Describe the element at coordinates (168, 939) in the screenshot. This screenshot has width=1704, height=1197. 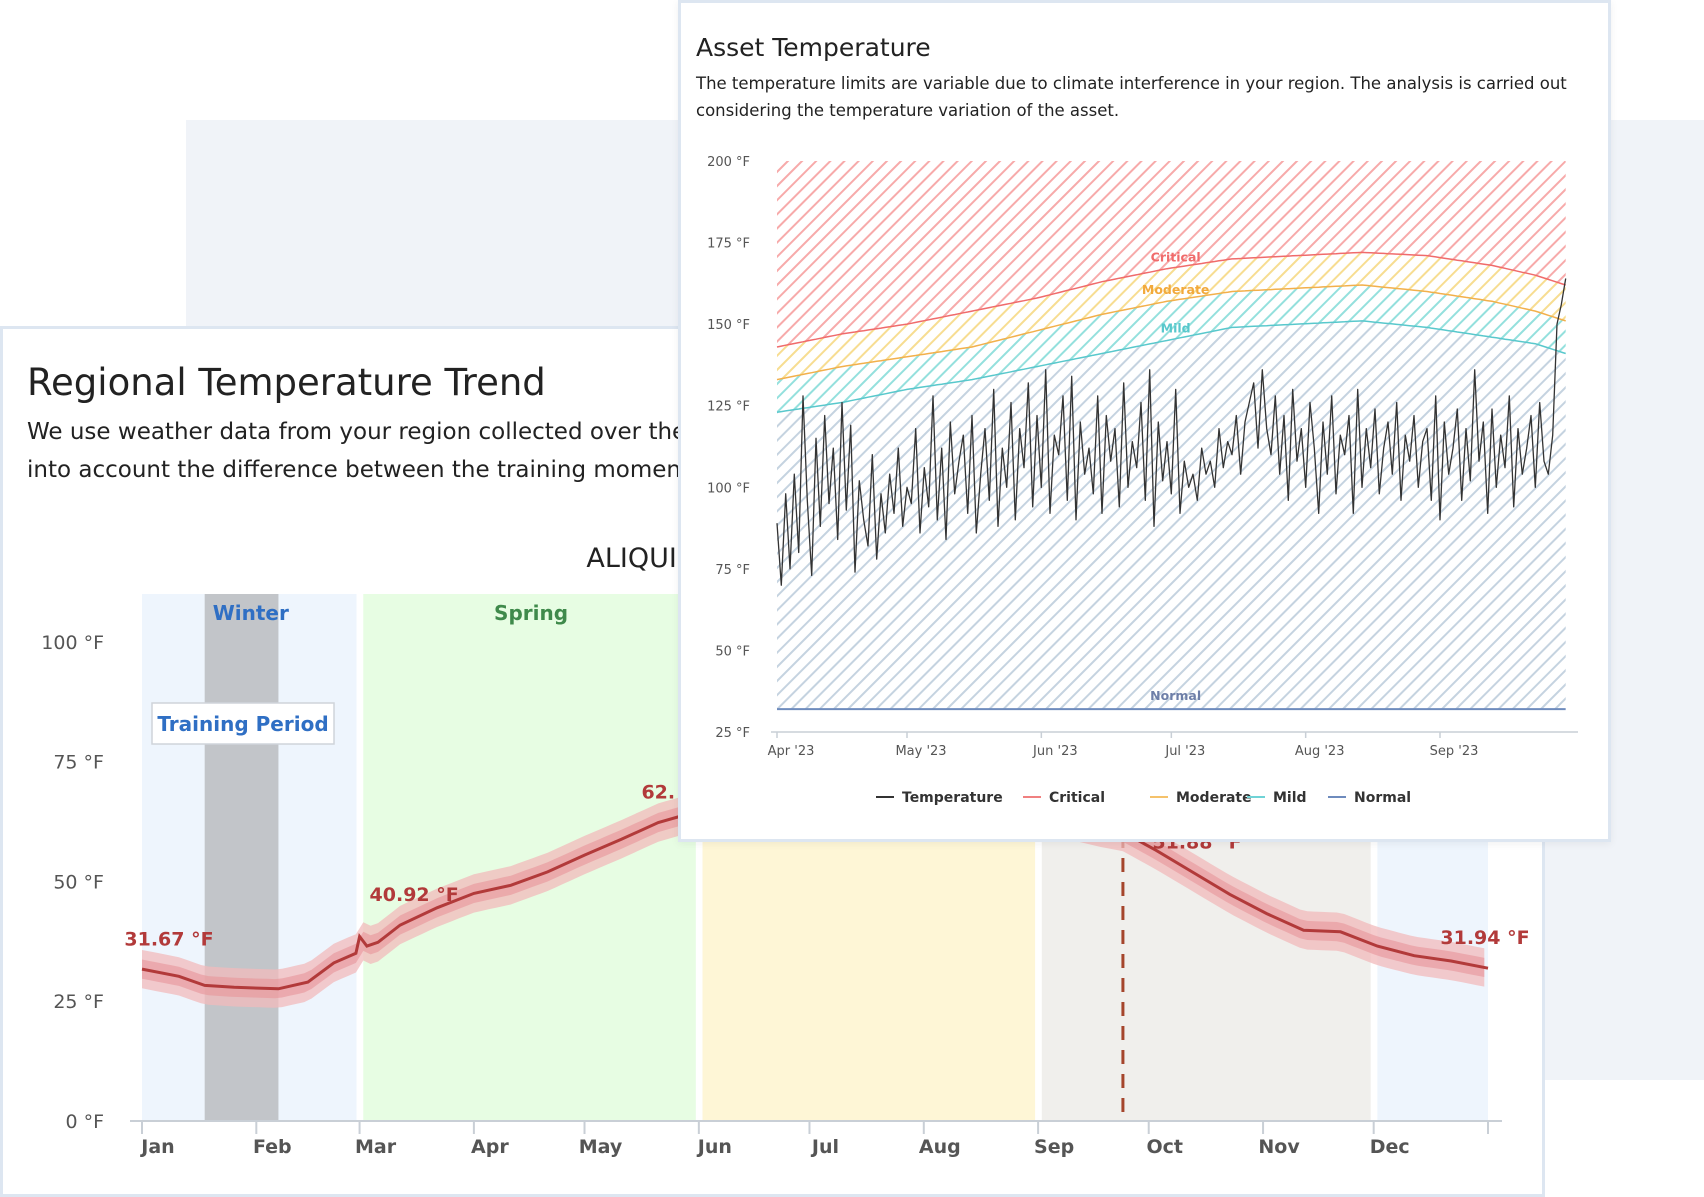
I see `data-label: 31.67 °F` at that location.